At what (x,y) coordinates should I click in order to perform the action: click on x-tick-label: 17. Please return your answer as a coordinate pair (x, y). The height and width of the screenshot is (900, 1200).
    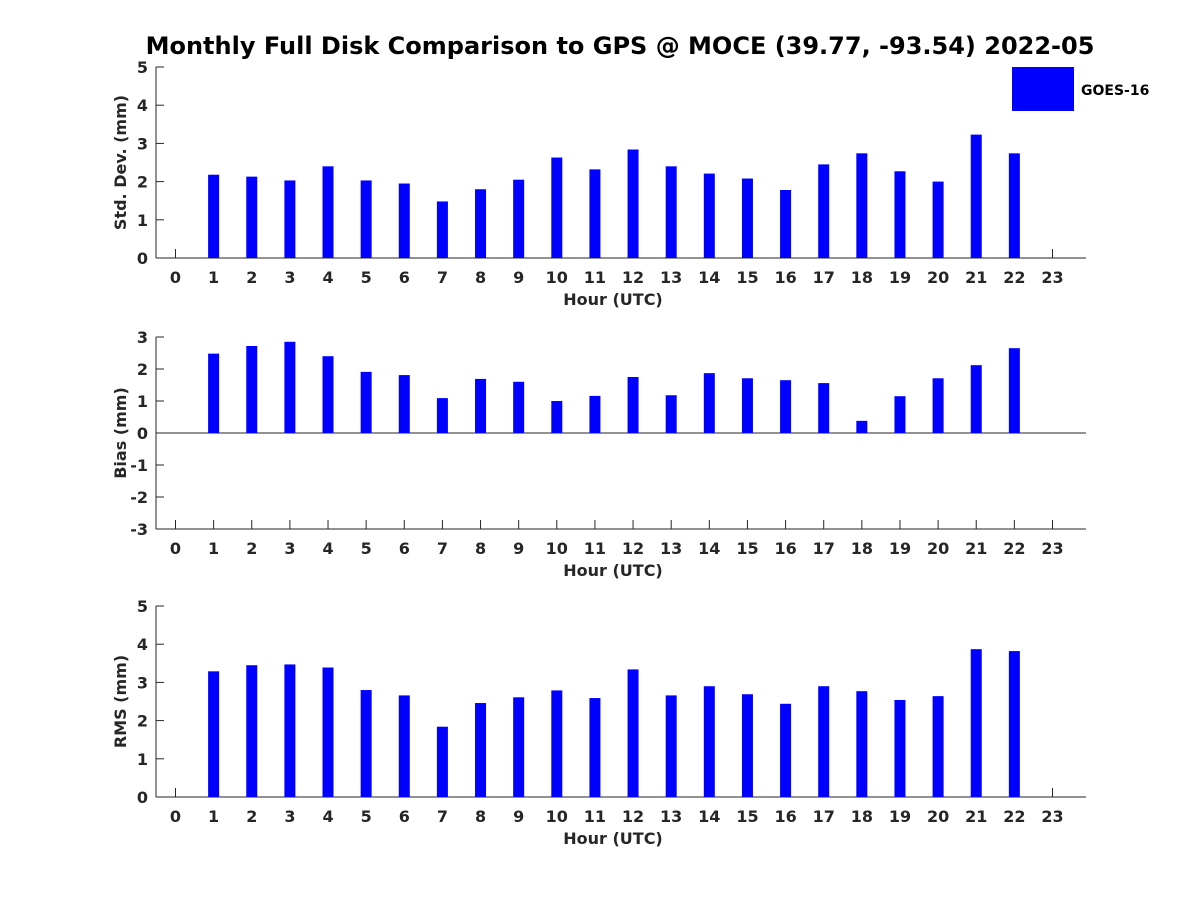
    Looking at the image, I should click on (824, 548).